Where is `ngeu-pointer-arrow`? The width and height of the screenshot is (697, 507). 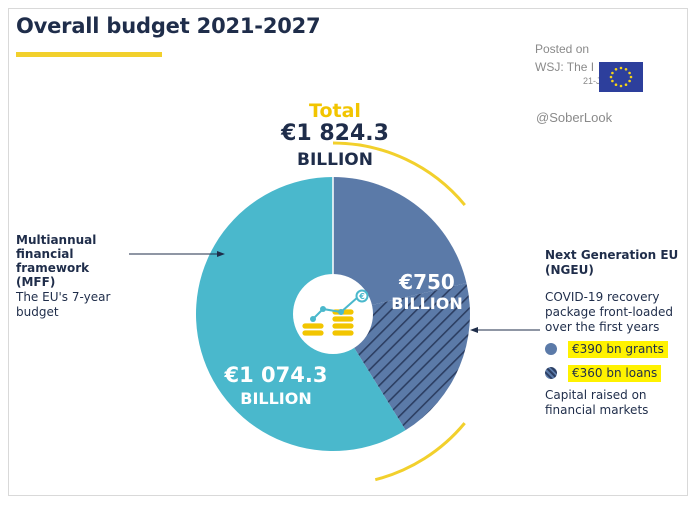
ngeu-pointer-arrow is located at coordinates (474, 330).